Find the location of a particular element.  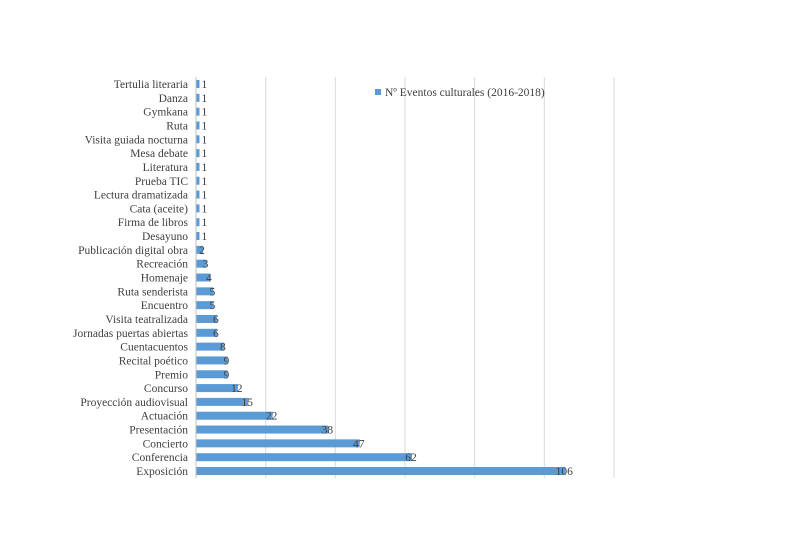

legend-marker is located at coordinates (378, 92).